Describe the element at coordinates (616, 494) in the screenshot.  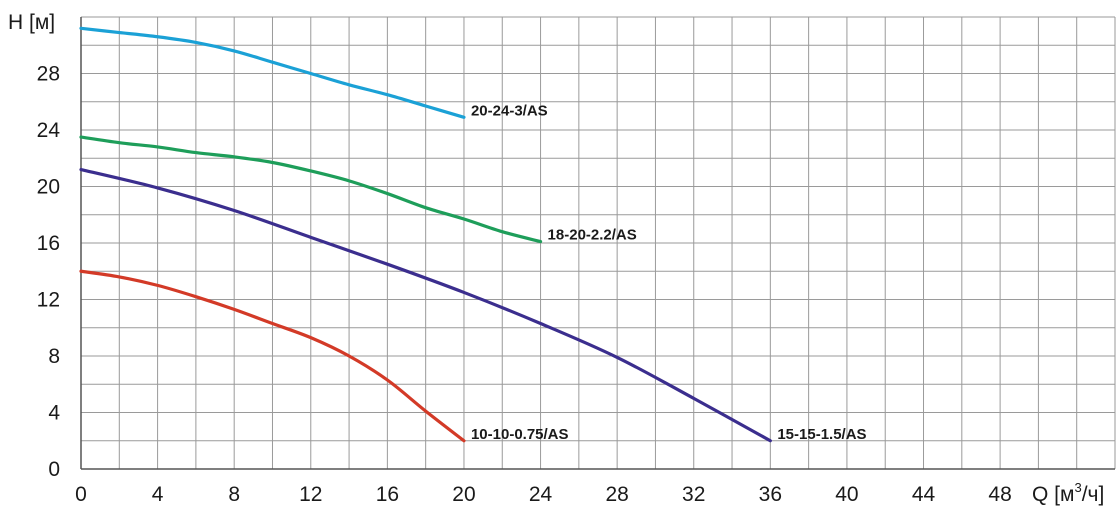
I see `x-tick-label: 28` at that location.